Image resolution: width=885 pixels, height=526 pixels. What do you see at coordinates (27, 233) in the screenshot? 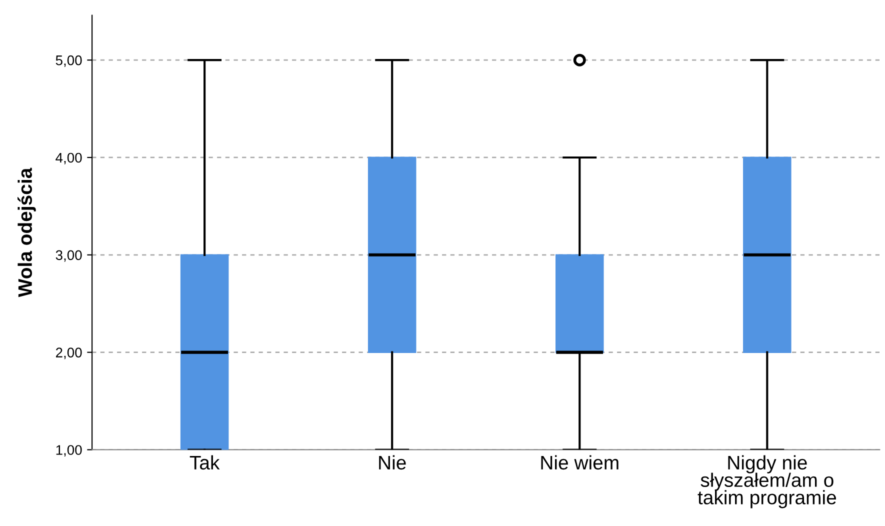
I see `y-axis-title: Wola odejścia` at bounding box center [27, 233].